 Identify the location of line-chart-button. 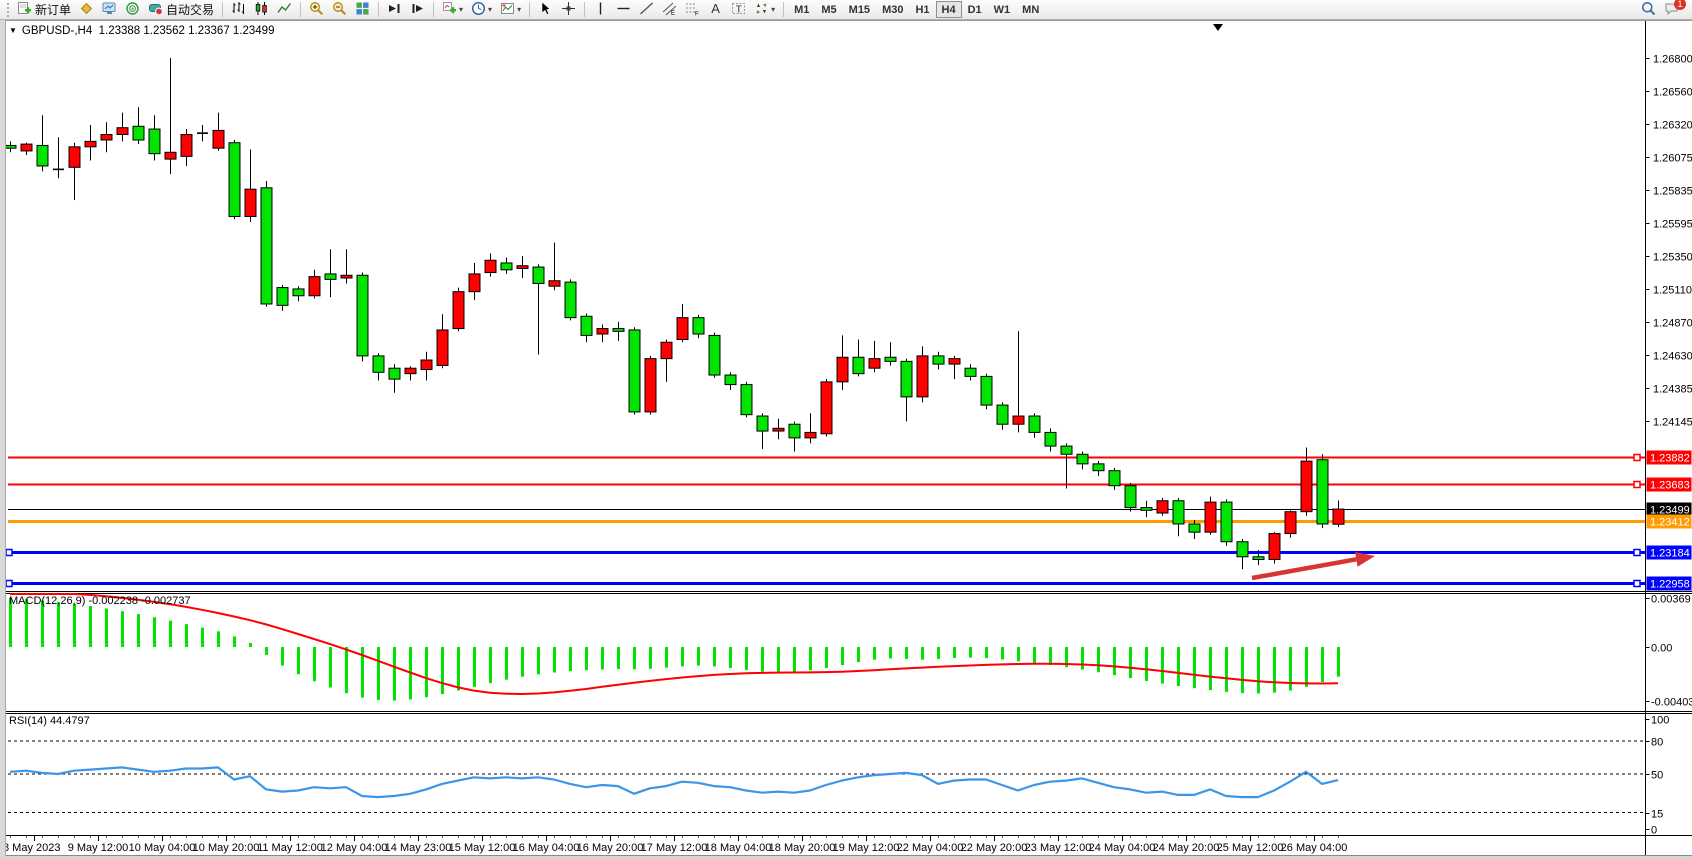
(284, 10).